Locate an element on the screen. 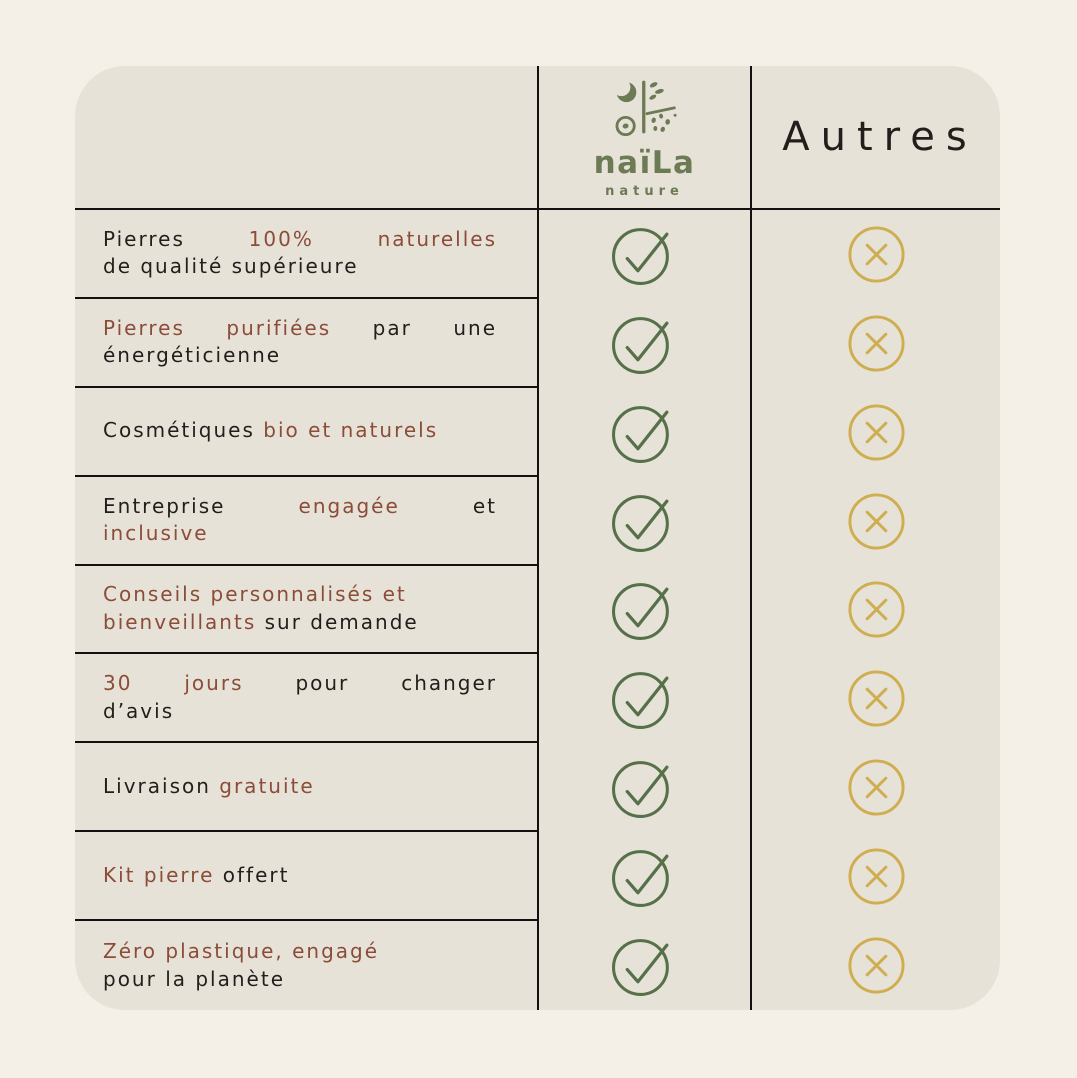 The width and height of the screenshot is (1077, 1078). feature-line: Pierres purifiées par une is located at coordinates (300, 329).